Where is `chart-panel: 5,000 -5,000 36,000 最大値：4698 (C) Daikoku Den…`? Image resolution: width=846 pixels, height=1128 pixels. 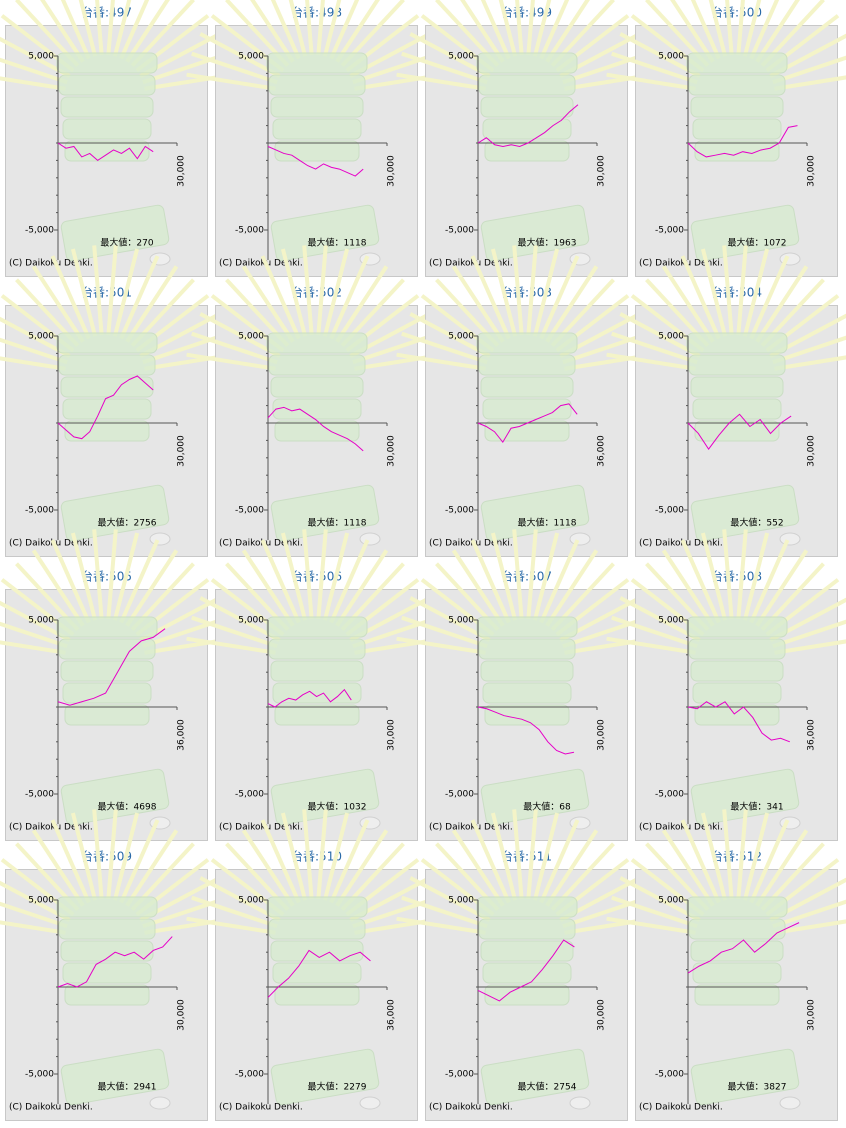
chart-panel: 5,000 -5,000 36,000 最大値：4698 (C) Daikoku Den… is located at coordinates (117, 685).